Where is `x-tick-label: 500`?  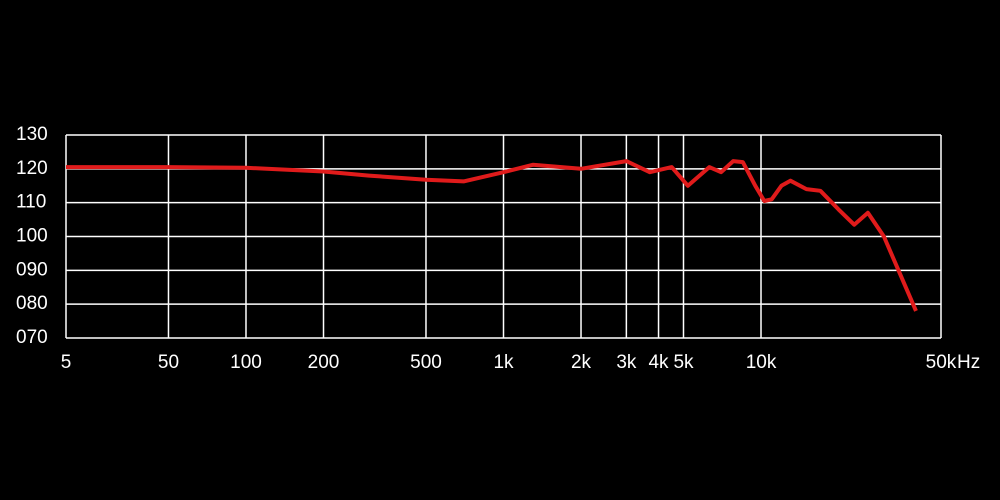 x-tick-label: 500 is located at coordinates (426, 362).